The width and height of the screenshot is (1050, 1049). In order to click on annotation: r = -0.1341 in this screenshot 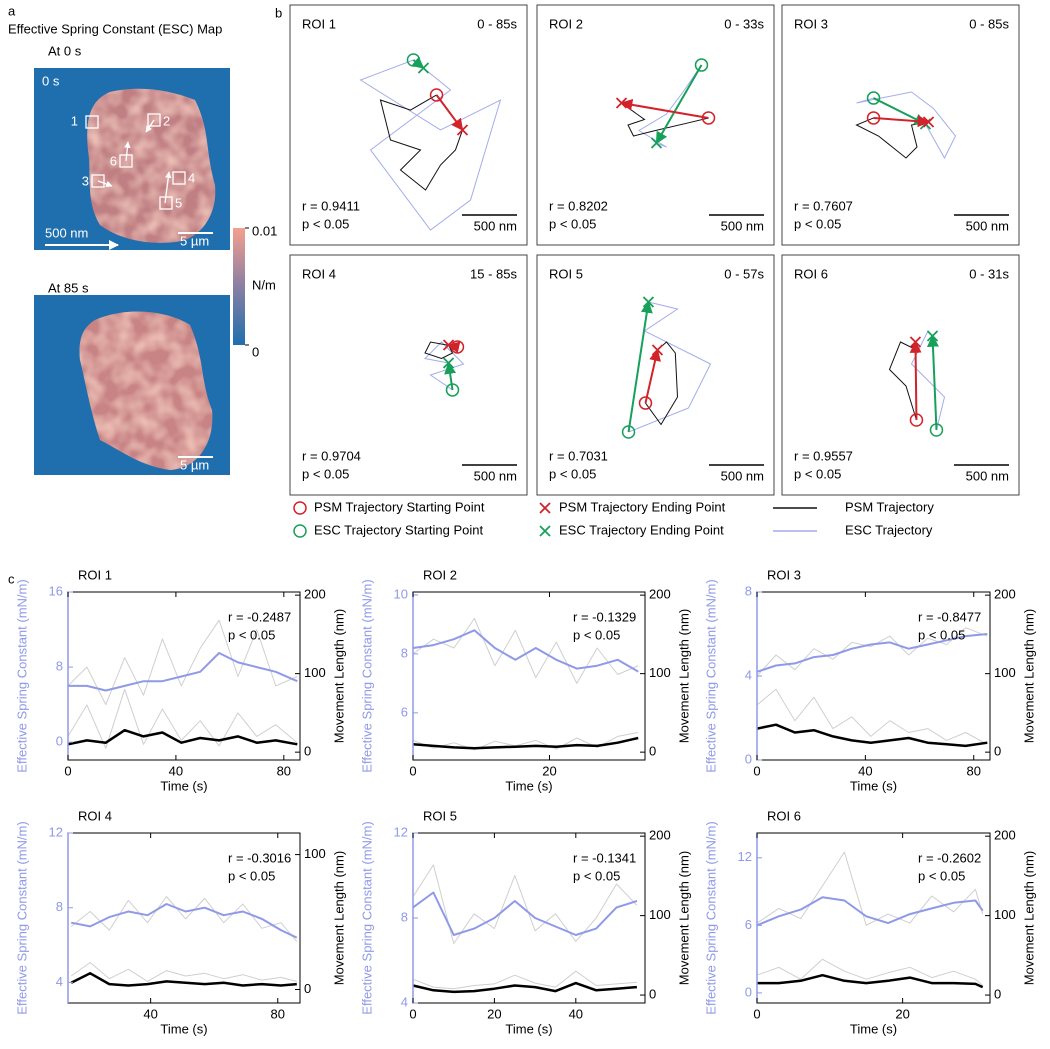, I will do `click(604, 857)`.